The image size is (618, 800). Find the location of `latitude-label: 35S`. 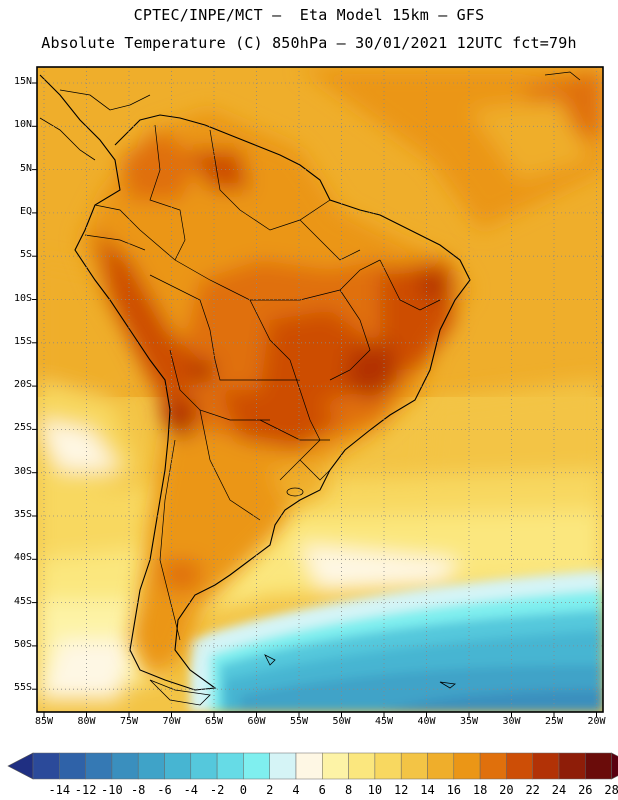

latitude-label: 35S is located at coordinates (22, 514).